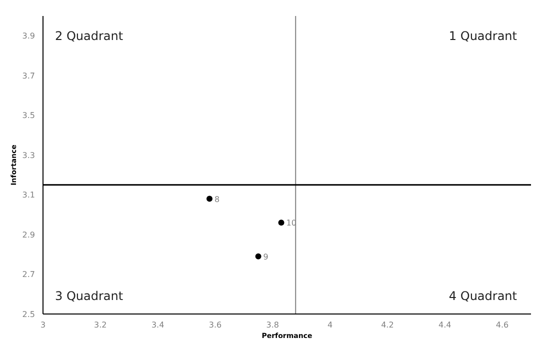  I want to click on y-tick-label: 3.9, so click(28, 36).